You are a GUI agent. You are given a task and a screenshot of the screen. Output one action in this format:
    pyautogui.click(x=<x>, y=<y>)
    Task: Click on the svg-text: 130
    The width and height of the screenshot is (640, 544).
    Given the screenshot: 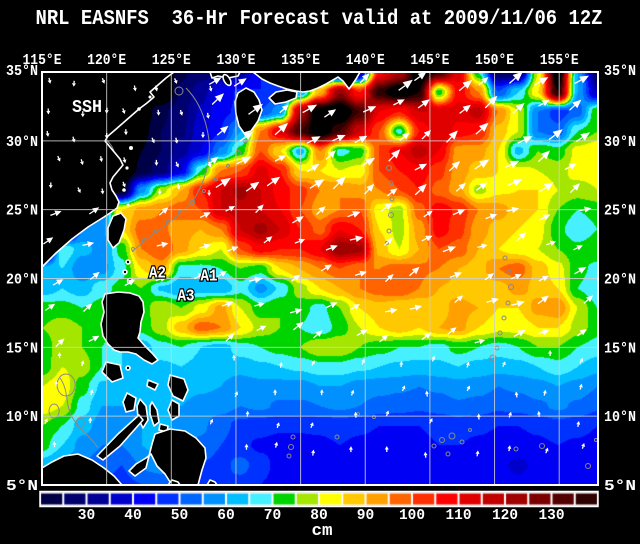 What is the action you would take?
    pyautogui.click(x=552, y=515)
    